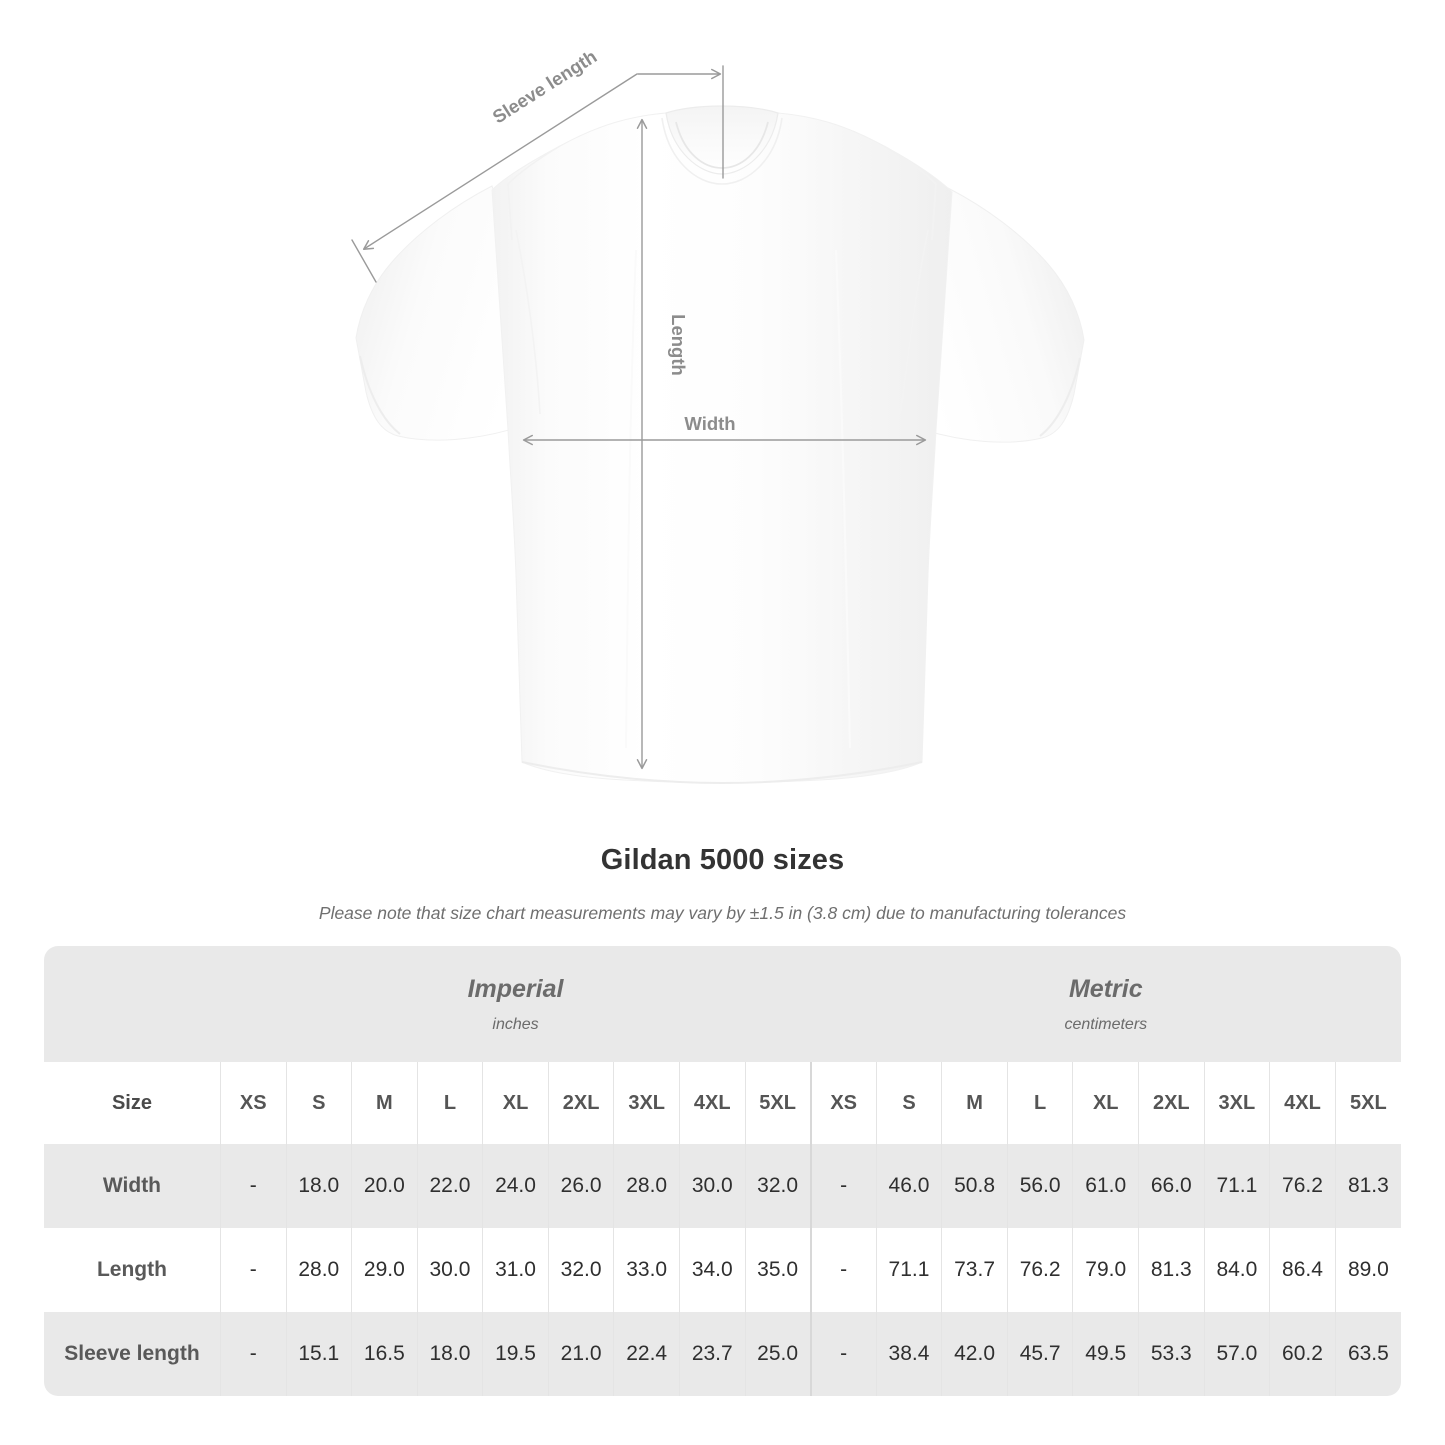 This screenshot has height=1445, width=1445. What do you see at coordinates (1171, 1103) in the screenshot?
I see `size-header-metric-2xl: 2XL` at bounding box center [1171, 1103].